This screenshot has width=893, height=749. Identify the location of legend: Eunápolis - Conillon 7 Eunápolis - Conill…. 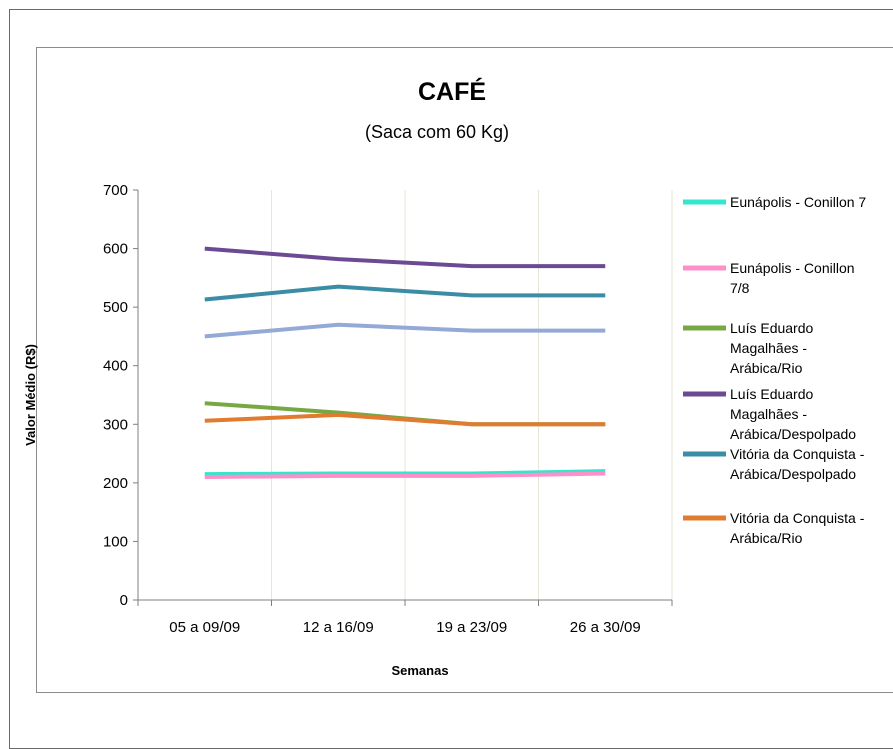
(774, 370).